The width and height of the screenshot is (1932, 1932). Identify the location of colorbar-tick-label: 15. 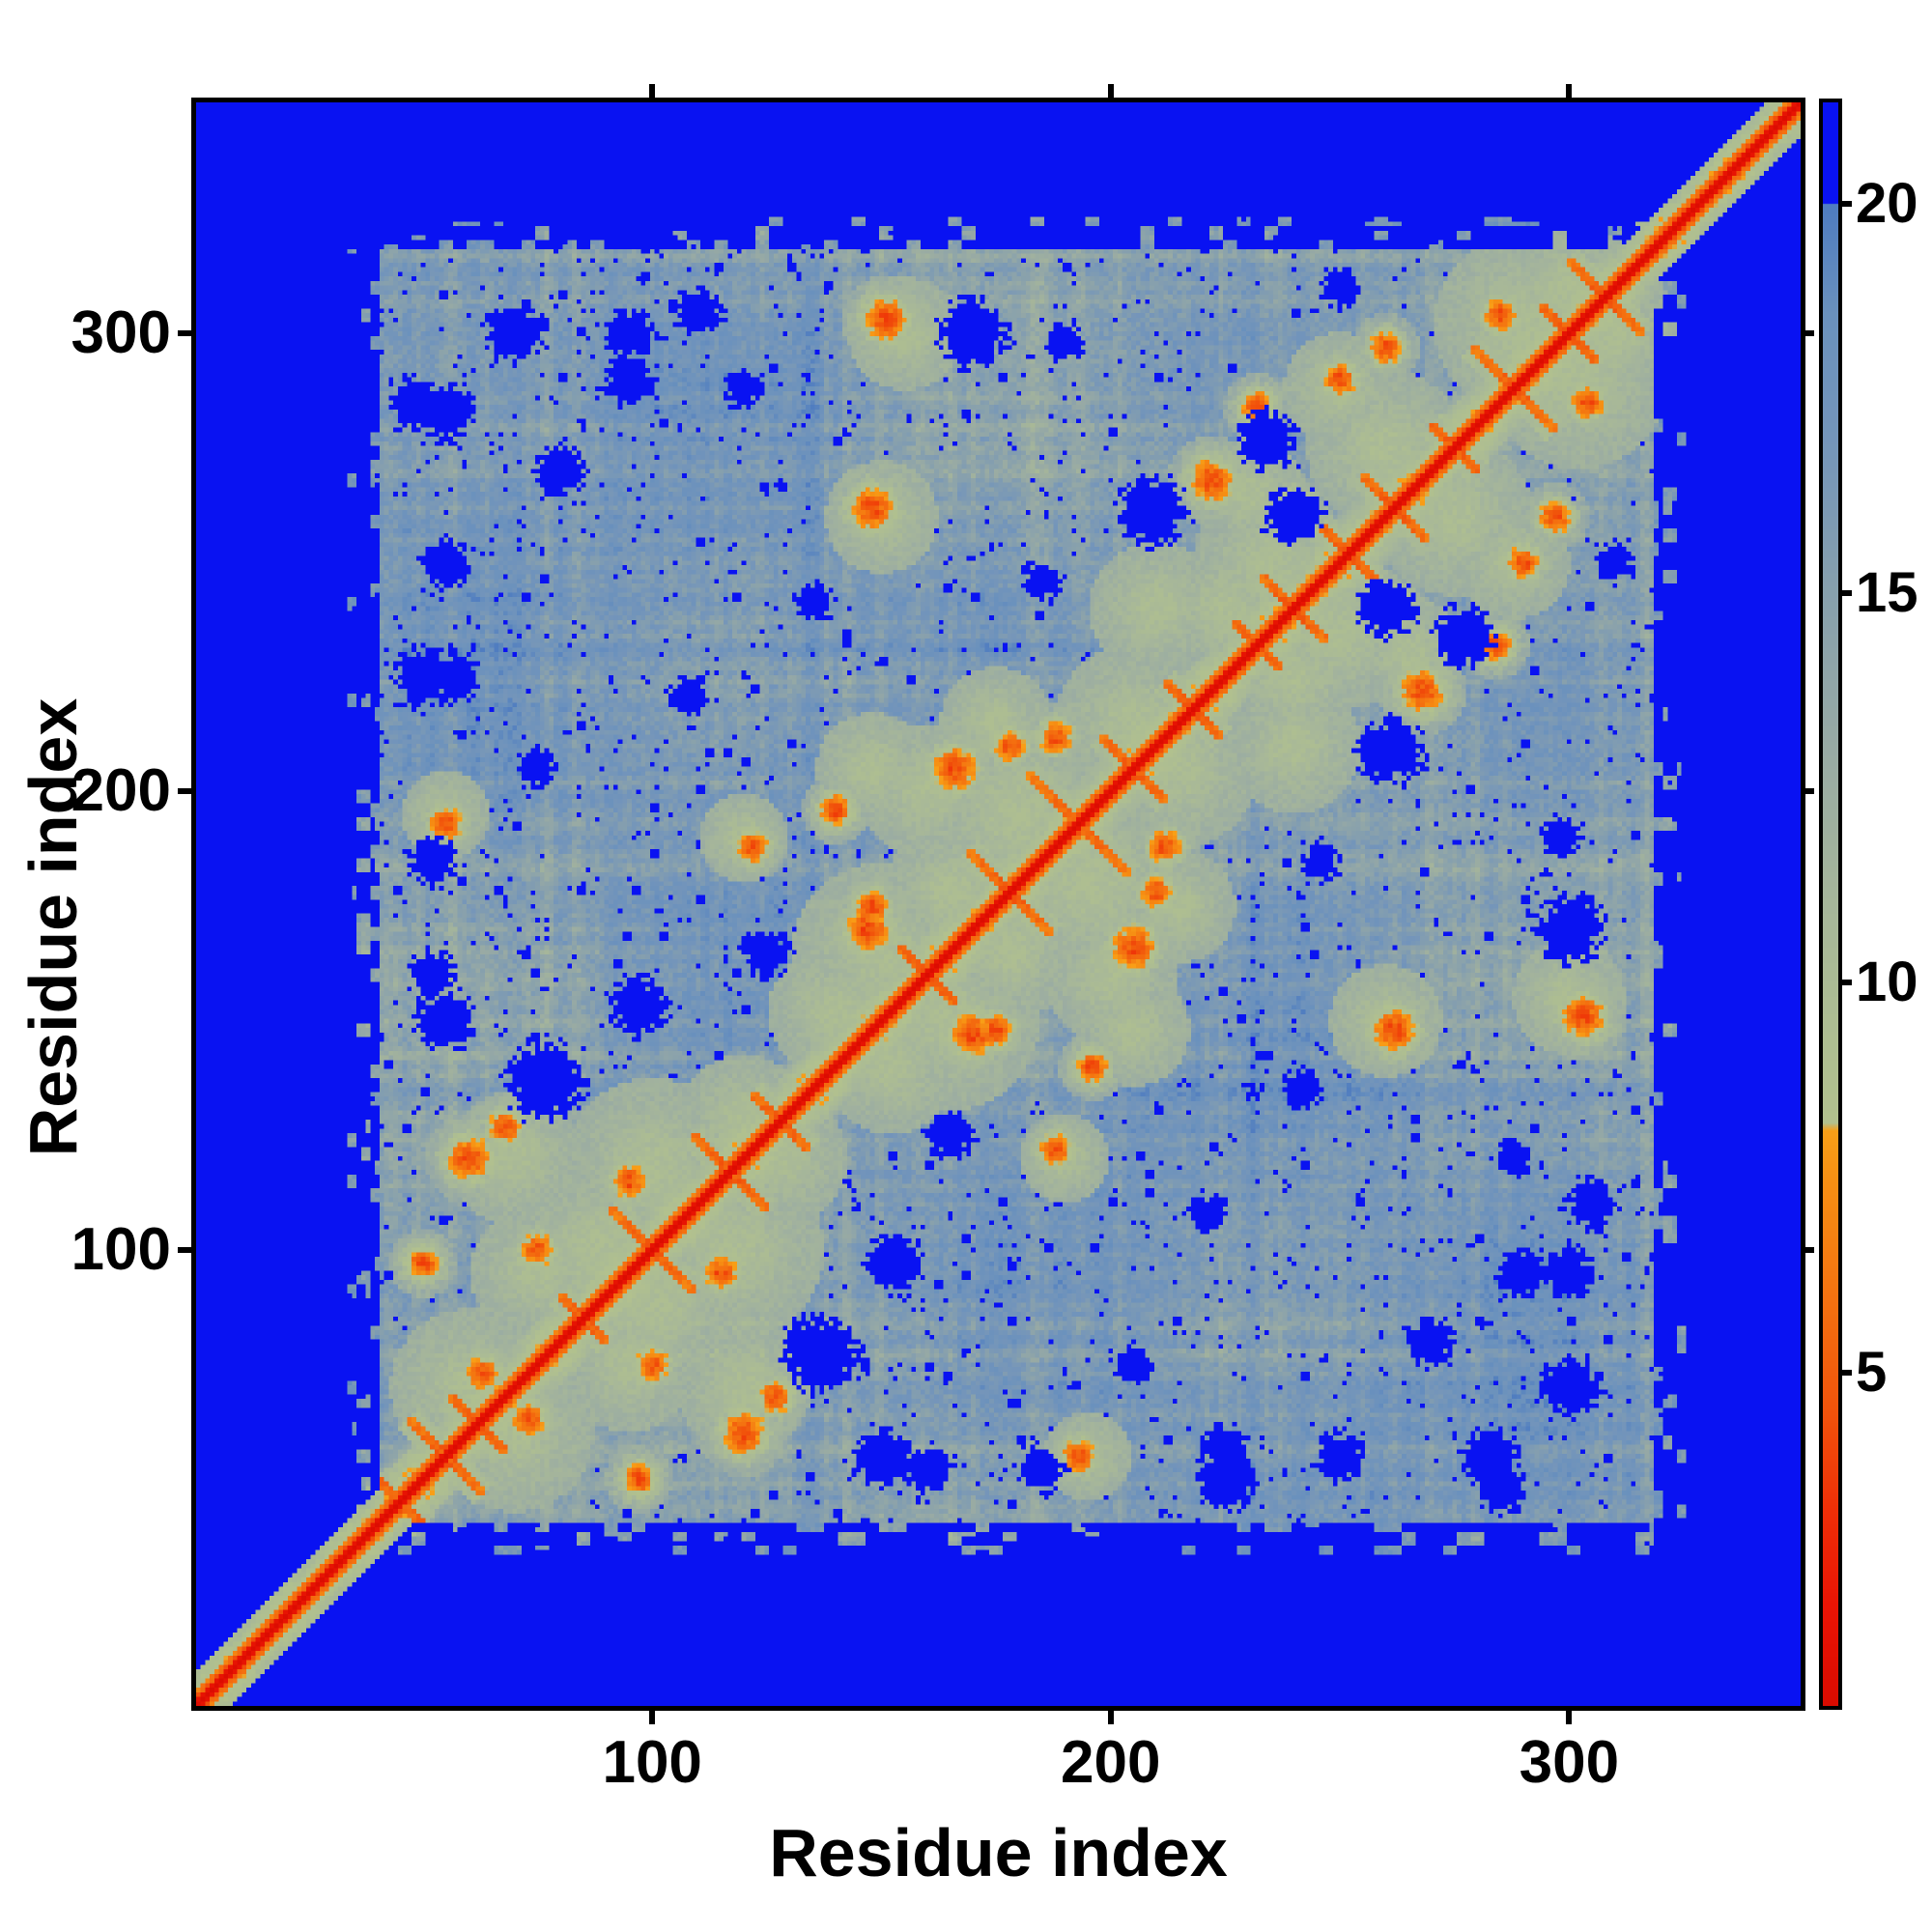
(1887, 593).